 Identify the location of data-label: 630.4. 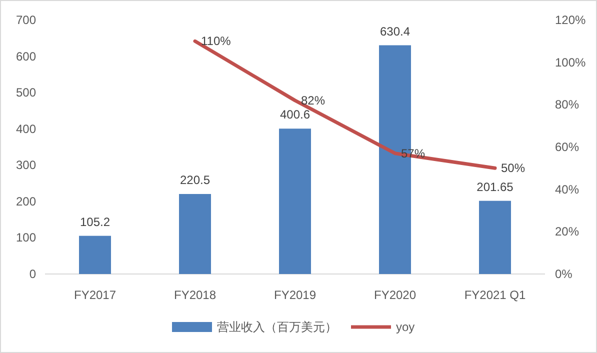
(395, 31).